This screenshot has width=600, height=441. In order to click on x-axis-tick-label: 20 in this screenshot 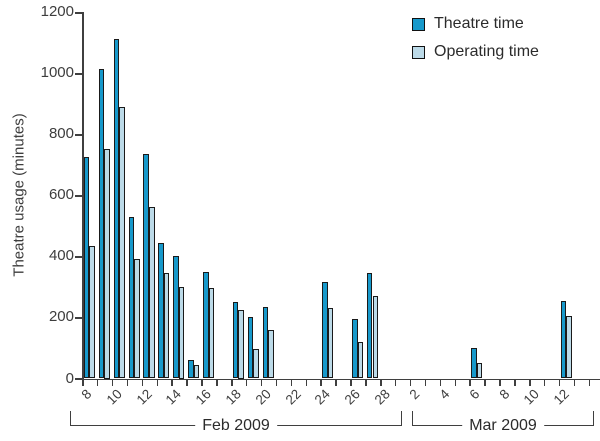, I will do `click(263, 397)`.